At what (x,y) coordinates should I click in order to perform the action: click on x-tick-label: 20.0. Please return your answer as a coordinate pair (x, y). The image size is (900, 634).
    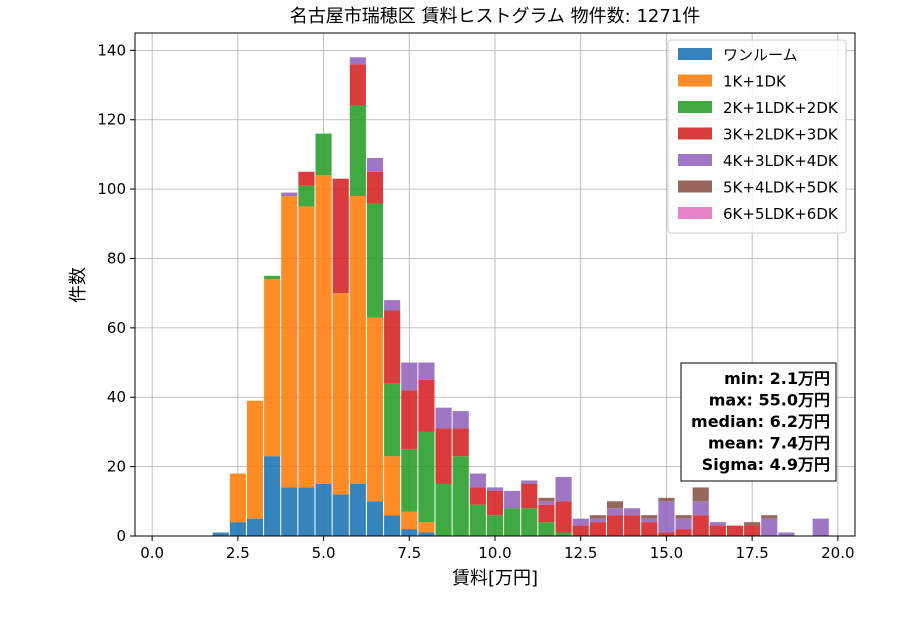
    Looking at the image, I should click on (837, 553).